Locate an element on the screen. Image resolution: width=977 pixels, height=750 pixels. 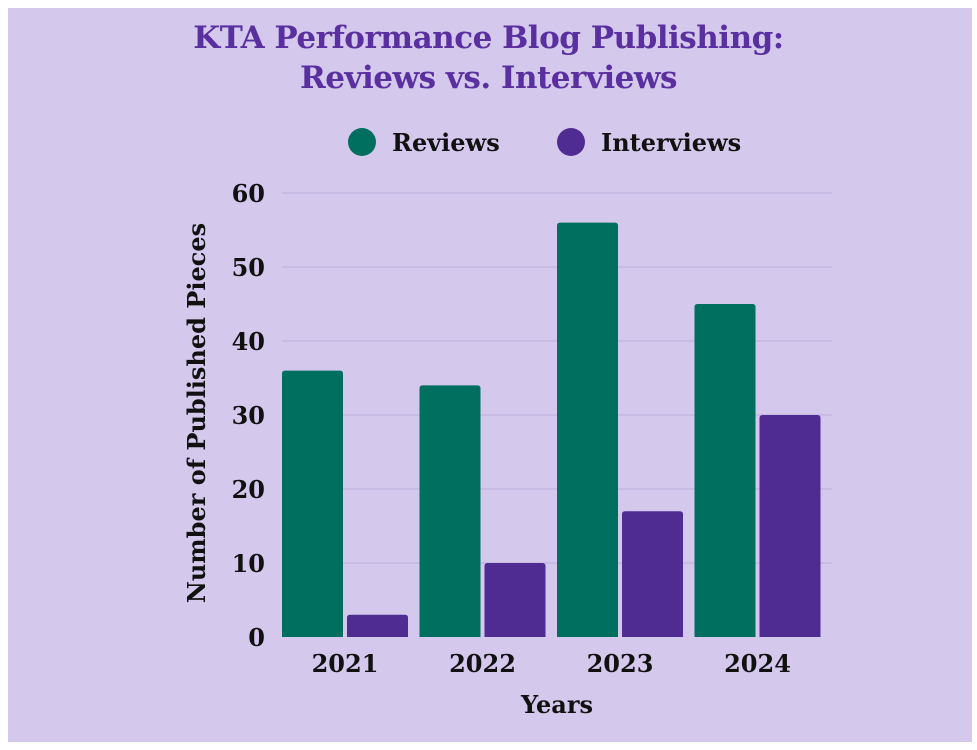
bar-interviews-2024 is located at coordinates (790, 526).